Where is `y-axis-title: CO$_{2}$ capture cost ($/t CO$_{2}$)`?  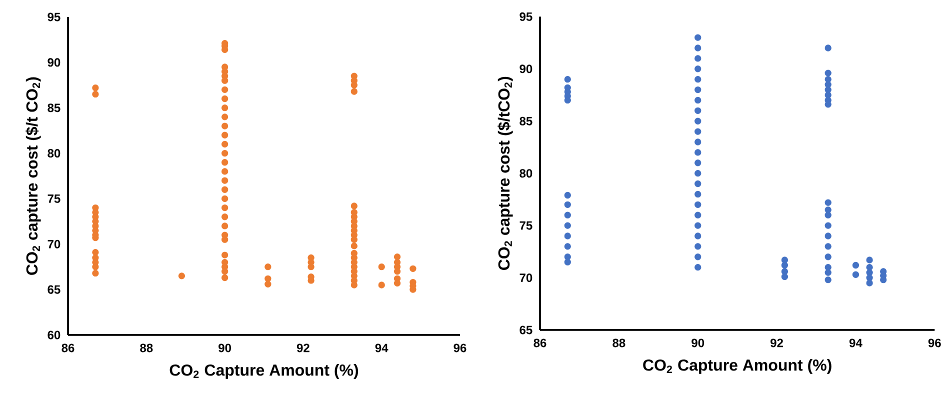
y-axis-title: CO$_{2}$ capture cost ($/t CO$_{2}$) is located at coordinates (33, 176).